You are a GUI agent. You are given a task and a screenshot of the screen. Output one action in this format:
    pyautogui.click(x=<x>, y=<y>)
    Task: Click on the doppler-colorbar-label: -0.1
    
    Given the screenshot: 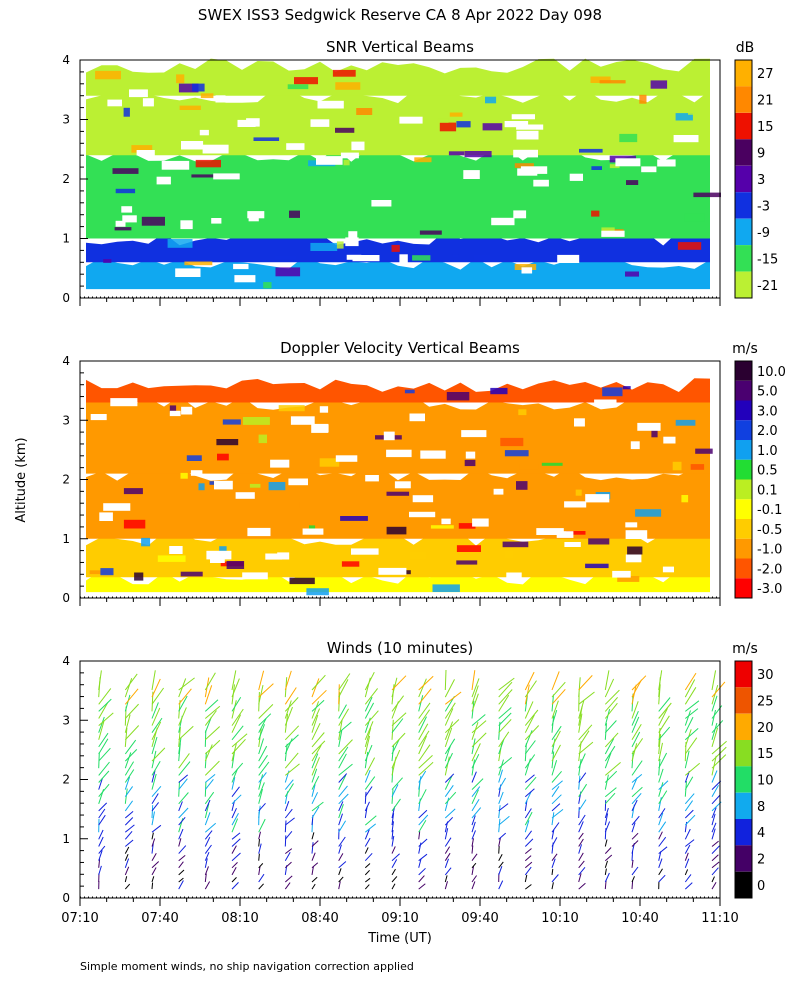 What is the action you would take?
    pyautogui.click(x=769, y=510)
    